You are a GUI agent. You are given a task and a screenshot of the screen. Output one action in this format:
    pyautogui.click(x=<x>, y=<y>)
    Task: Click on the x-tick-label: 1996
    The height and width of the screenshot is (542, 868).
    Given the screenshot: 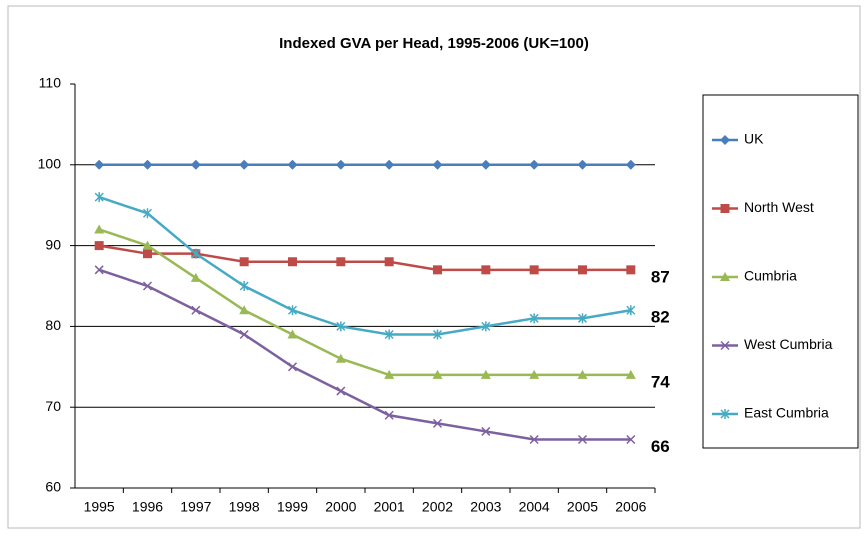 What is the action you would take?
    pyautogui.click(x=147, y=507)
    